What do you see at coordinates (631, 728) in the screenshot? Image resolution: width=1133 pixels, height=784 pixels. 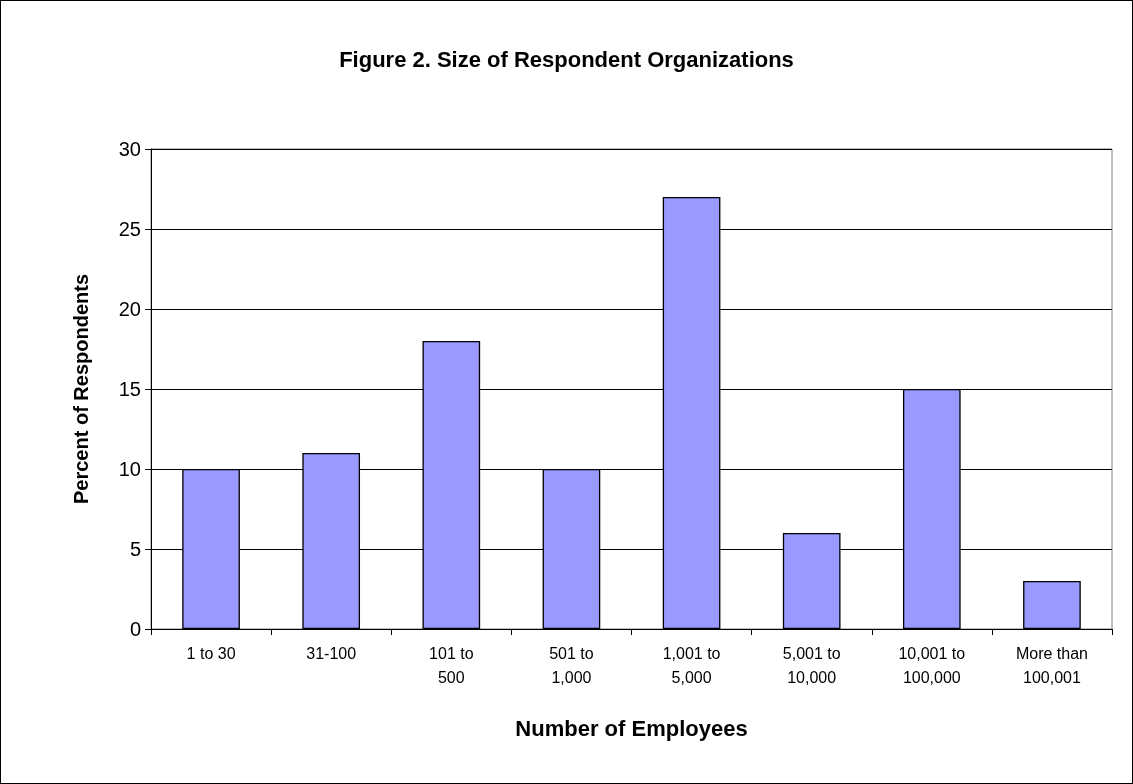 I see `x-axis-title: Number of Employees` at bounding box center [631, 728].